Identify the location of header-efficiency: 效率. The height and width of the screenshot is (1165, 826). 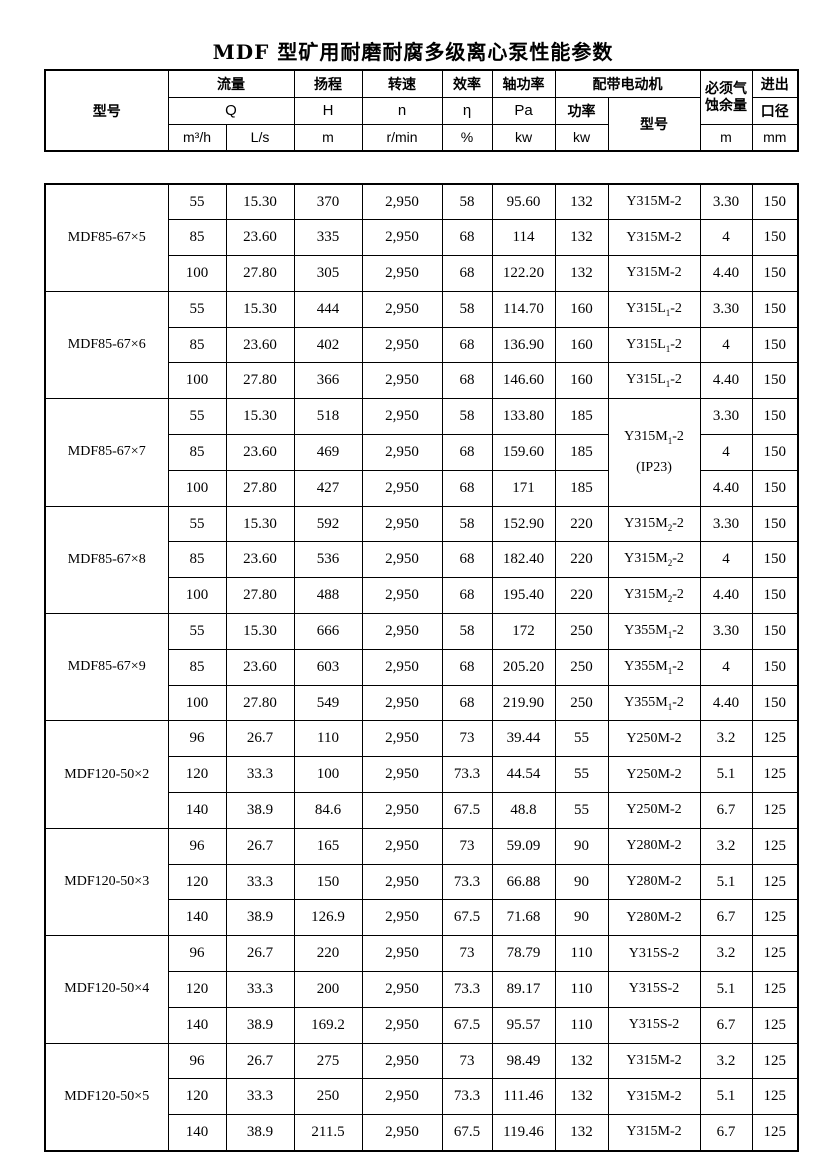
(467, 83).